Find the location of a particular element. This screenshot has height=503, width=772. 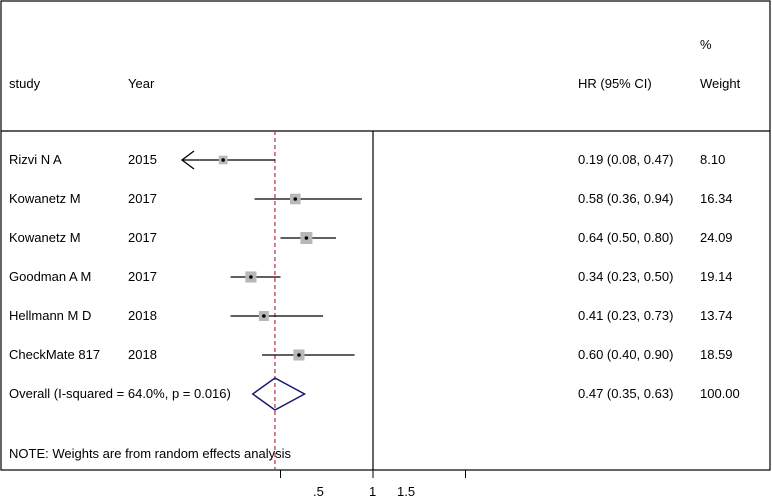

study-ci: 0.64 (0.50, 0.80) is located at coordinates (626, 237).